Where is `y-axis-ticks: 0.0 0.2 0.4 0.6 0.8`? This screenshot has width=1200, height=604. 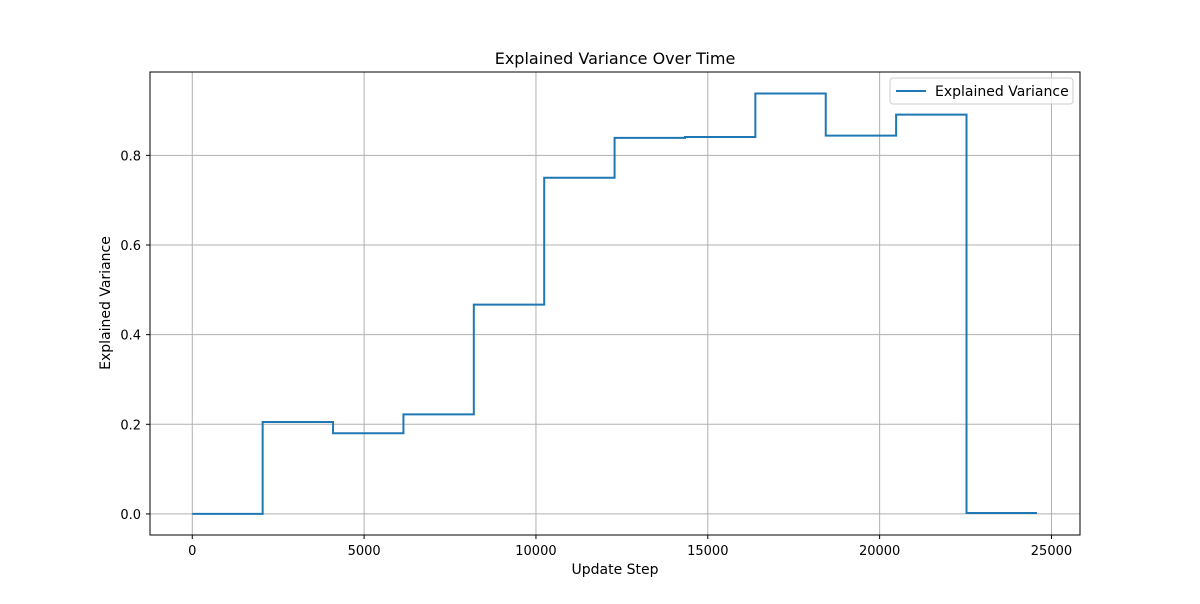
y-axis-ticks: 0.0 0.2 0.4 0.6 0.8 is located at coordinates (135, 336).